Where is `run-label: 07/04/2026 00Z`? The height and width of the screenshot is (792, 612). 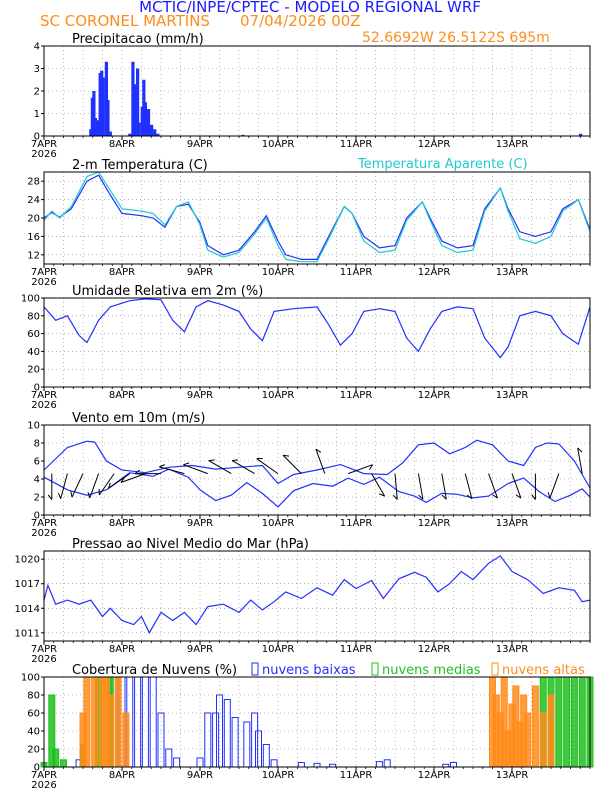 run-label: 07/04/2026 00Z is located at coordinates (300, 21).